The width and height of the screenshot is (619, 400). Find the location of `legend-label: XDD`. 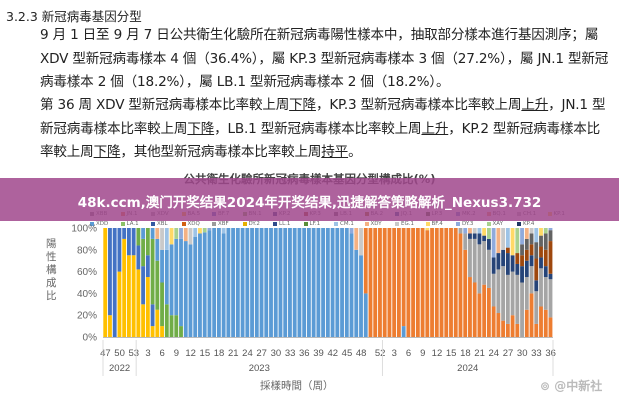

legend-label: XDD is located at coordinates (102, 224).